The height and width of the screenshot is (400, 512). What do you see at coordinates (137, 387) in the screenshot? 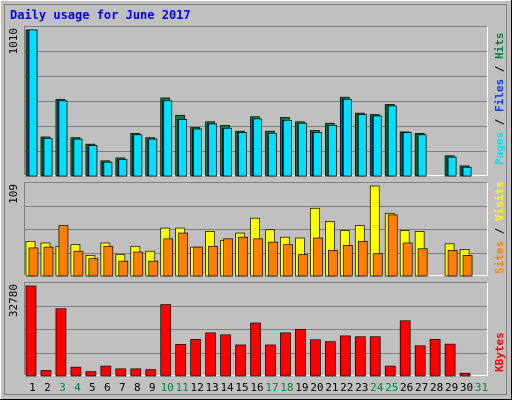
I see `x-tick-label: 8` at bounding box center [137, 387].